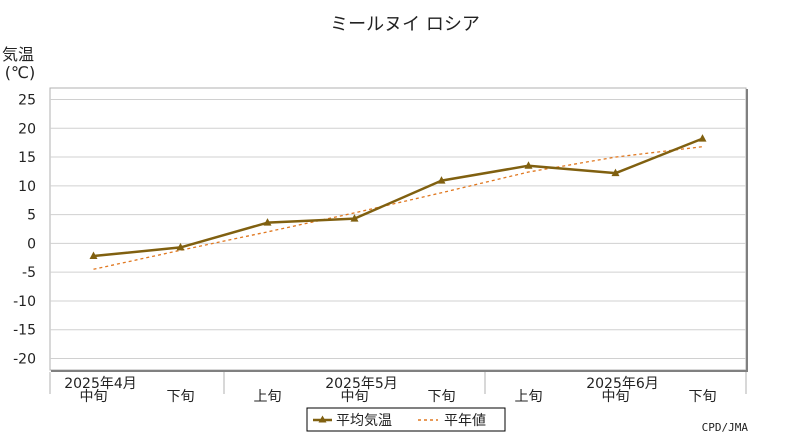 The width and height of the screenshot is (800, 440). What do you see at coordinates (100, 384) in the screenshot?
I see `x-month-label: 2025年4月` at bounding box center [100, 384].